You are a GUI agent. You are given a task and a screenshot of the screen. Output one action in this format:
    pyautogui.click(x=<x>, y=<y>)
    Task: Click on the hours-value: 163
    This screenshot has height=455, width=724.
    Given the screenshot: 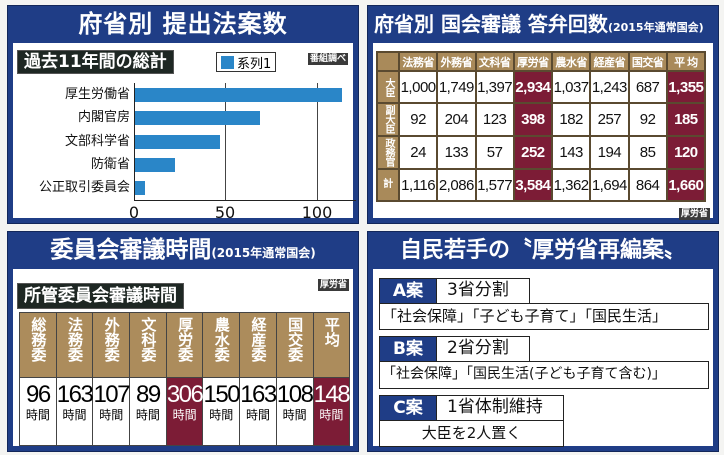 What is the action you would take?
    pyautogui.click(x=75, y=394)
    